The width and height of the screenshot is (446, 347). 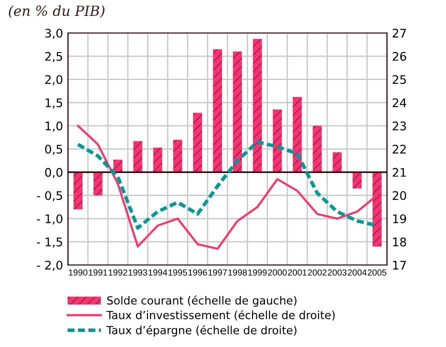 What do you see at coordinates (399, 242) in the screenshot?
I see `y2-tick-label: 18` at bounding box center [399, 242].